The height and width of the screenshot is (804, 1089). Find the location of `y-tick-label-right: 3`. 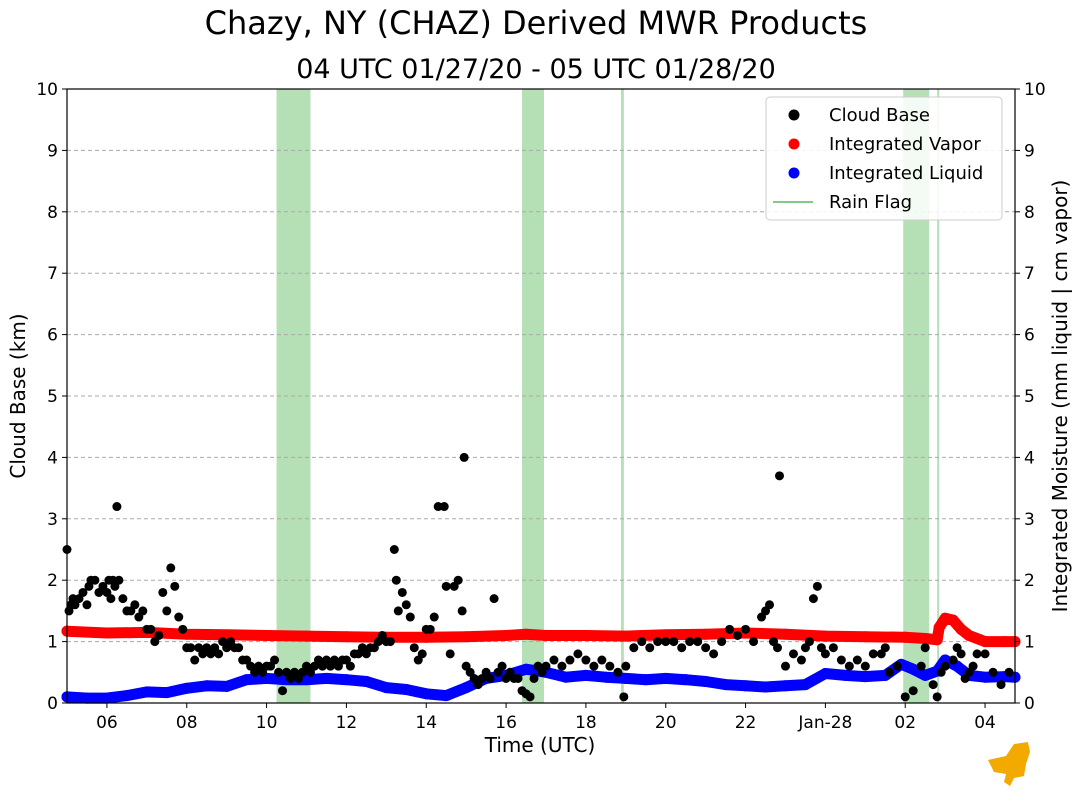

y-tick-label-right: 3 is located at coordinates (1029, 520).